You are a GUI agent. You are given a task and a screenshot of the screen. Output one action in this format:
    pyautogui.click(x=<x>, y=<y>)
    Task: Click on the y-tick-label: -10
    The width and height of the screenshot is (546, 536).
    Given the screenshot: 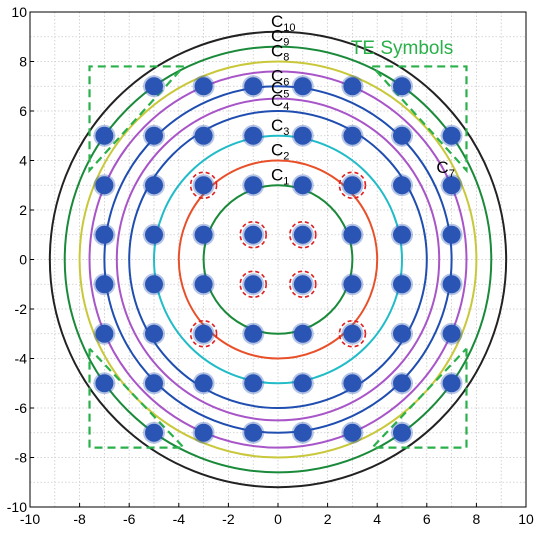 What is the action you would take?
    pyautogui.click(x=17, y=507)
    